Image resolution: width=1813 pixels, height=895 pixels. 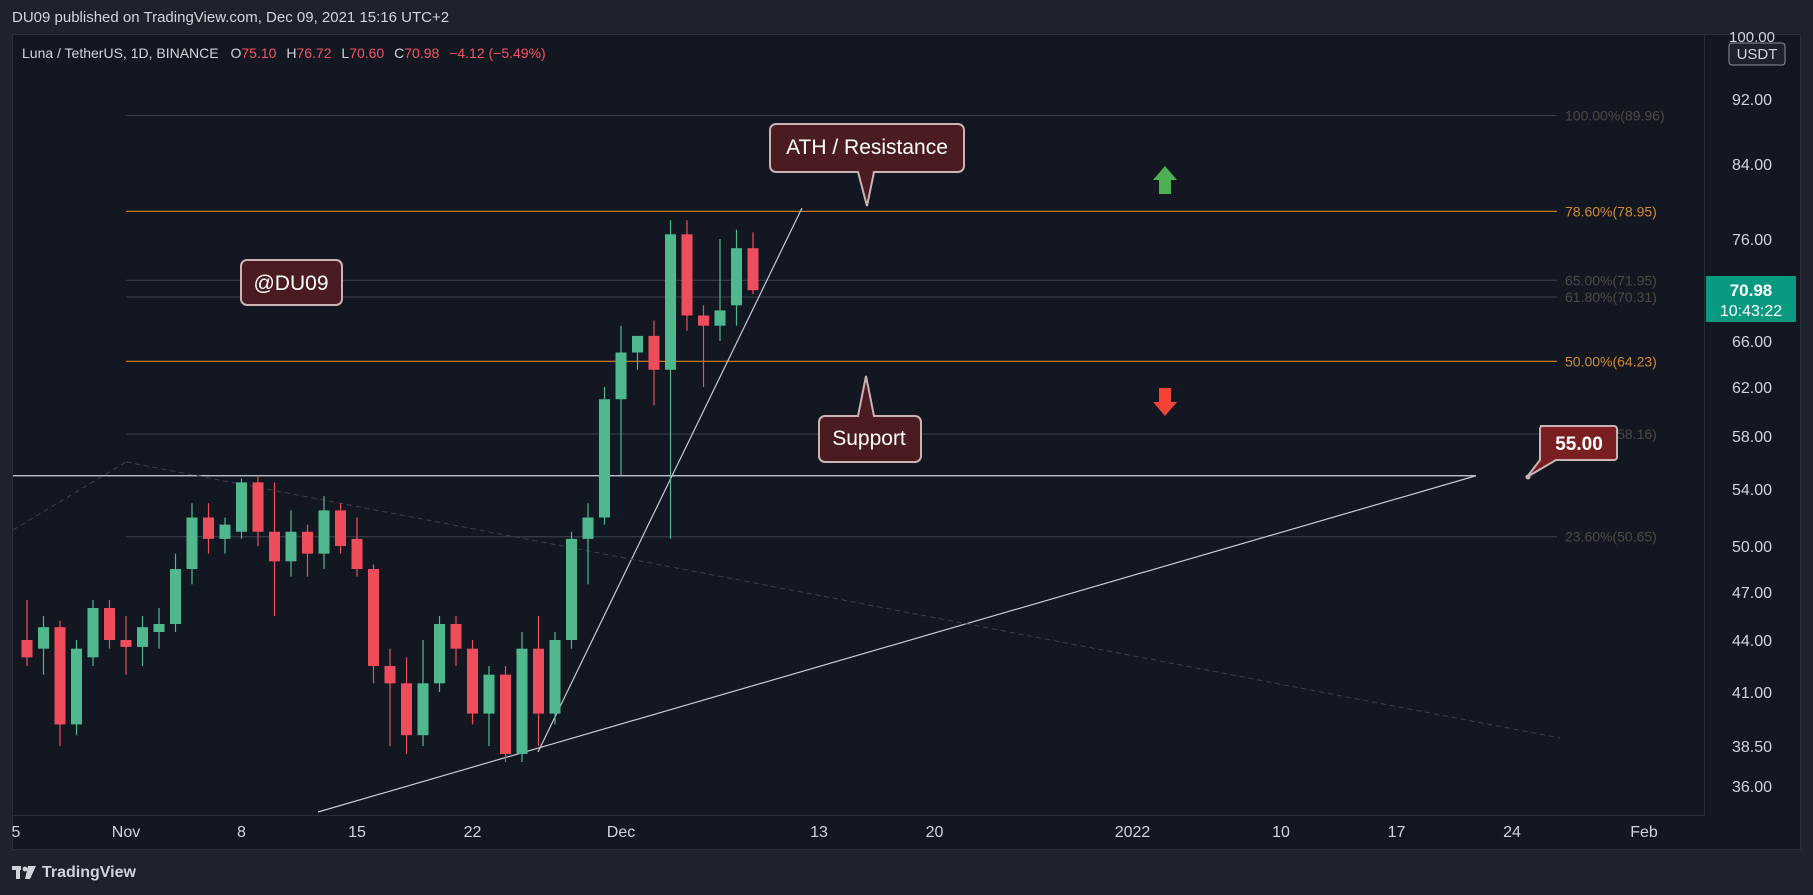 I want to click on ohlc-h-label: H, so click(x=291, y=53).